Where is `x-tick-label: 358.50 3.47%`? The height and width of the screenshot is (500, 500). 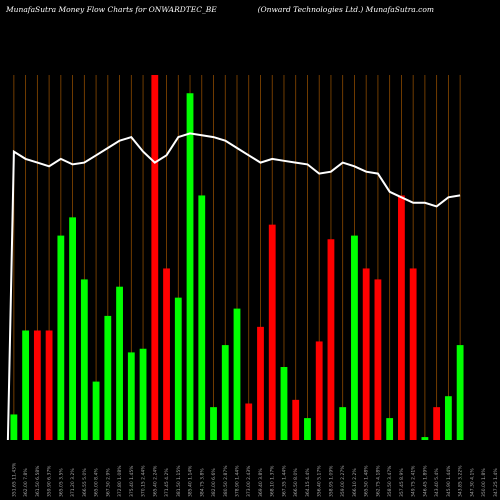
x-tick-label: 358.50 3.47% is located at coordinates (390, 481).